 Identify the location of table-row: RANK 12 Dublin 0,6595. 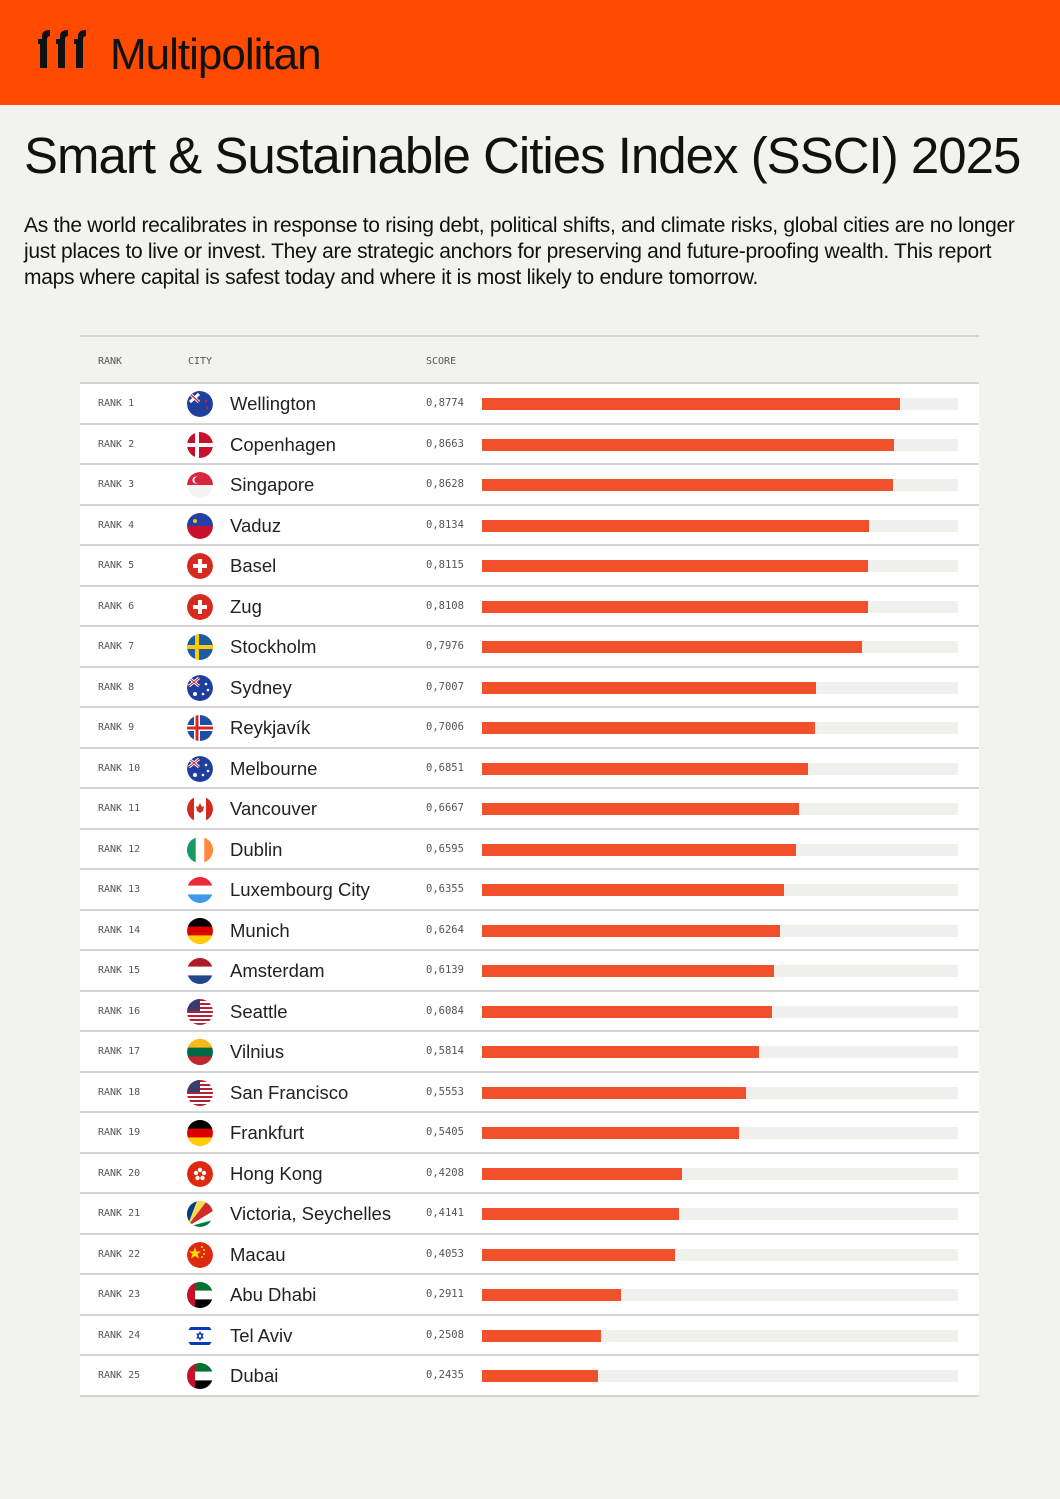
(529, 849).